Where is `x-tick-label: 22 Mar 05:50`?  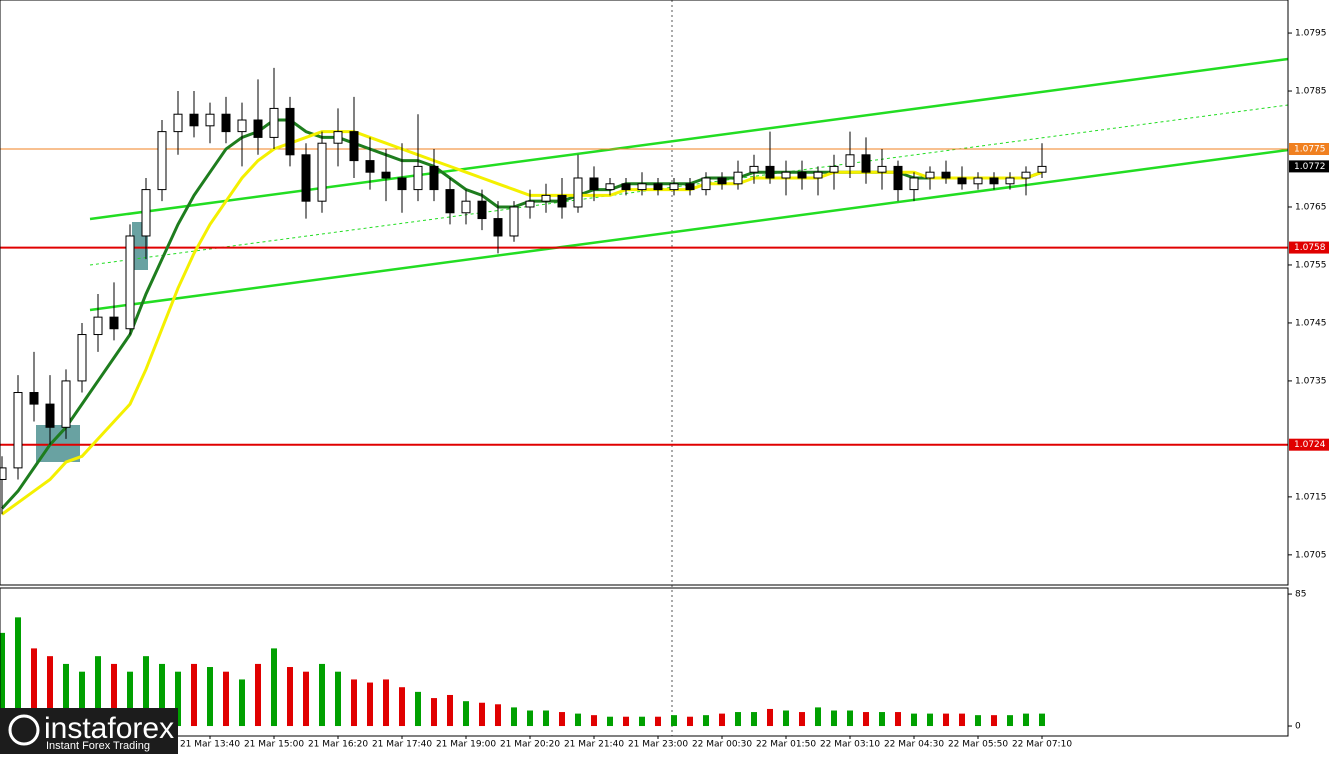 x-tick-label: 22 Mar 05:50 is located at coordinates (978, 745).